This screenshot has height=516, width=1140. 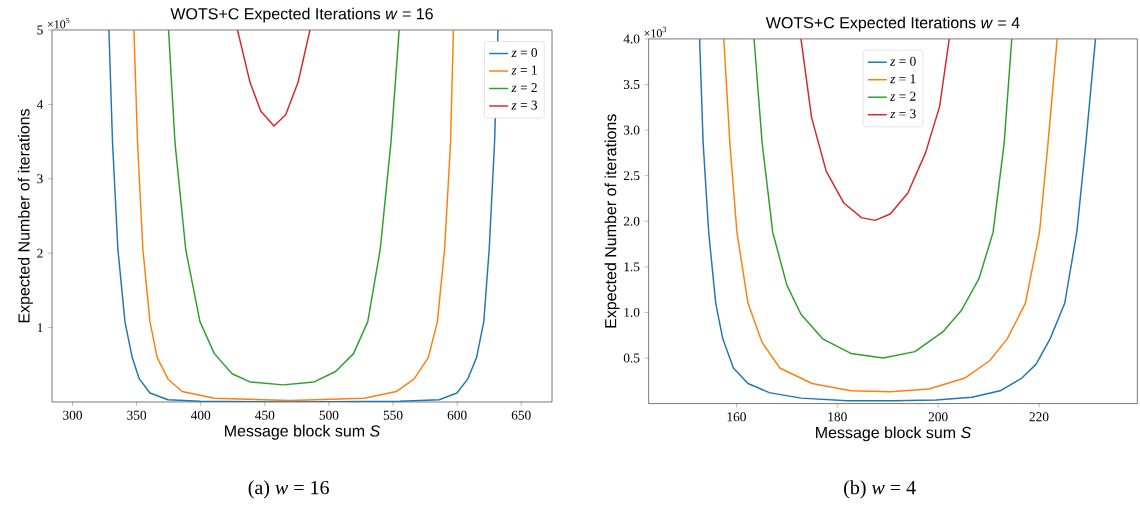 I want to click on y-tick-label: 4.0, so click(x=631, y=39).